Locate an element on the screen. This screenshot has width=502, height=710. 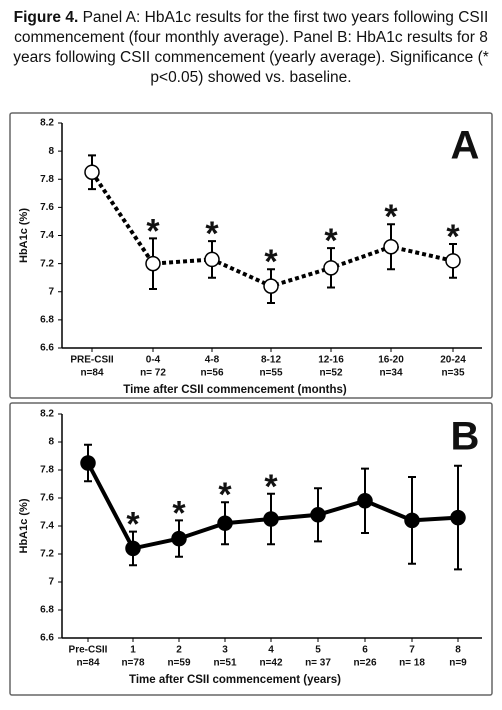
x-tick-label: 16-20 is located at coordinates (391, 360).